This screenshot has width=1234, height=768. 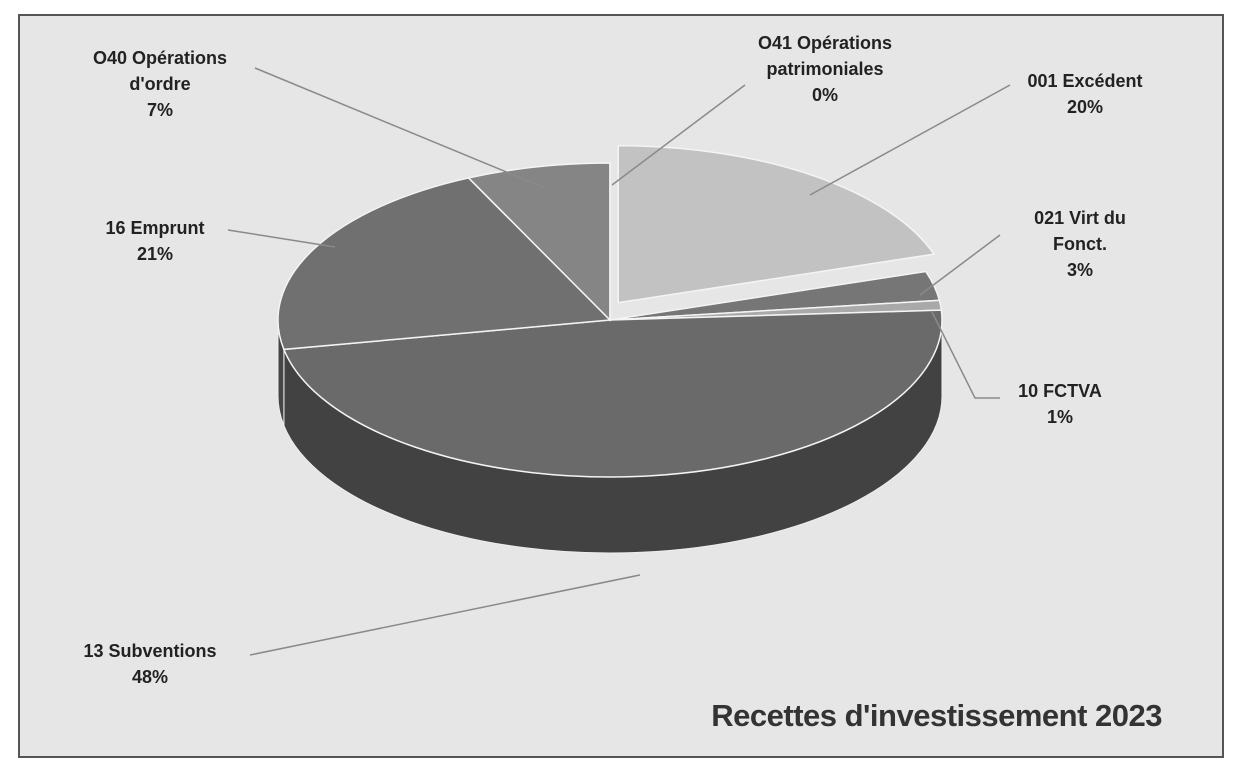 What do you see at coordinates (159, 110) in the screenshot?
I see `value-label: 7%` at bounding box center [159, 110].